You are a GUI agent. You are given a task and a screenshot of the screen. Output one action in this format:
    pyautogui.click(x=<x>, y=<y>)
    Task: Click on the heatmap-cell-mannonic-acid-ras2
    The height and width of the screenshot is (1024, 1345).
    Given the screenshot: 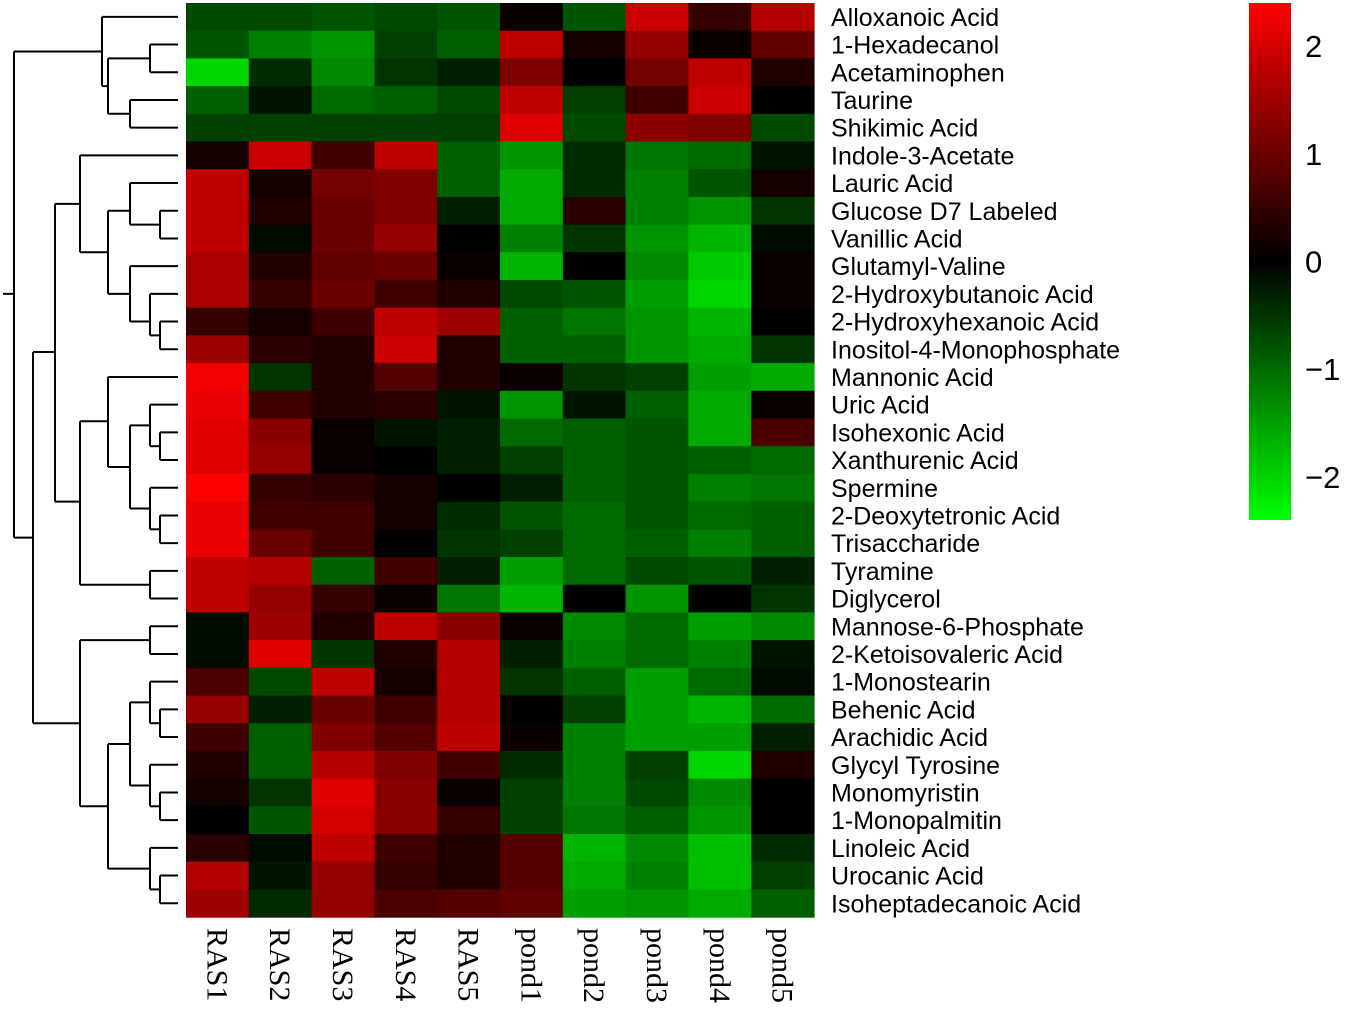 What is the action you would take?
    pyautogui.click(x=280, y=377)
    